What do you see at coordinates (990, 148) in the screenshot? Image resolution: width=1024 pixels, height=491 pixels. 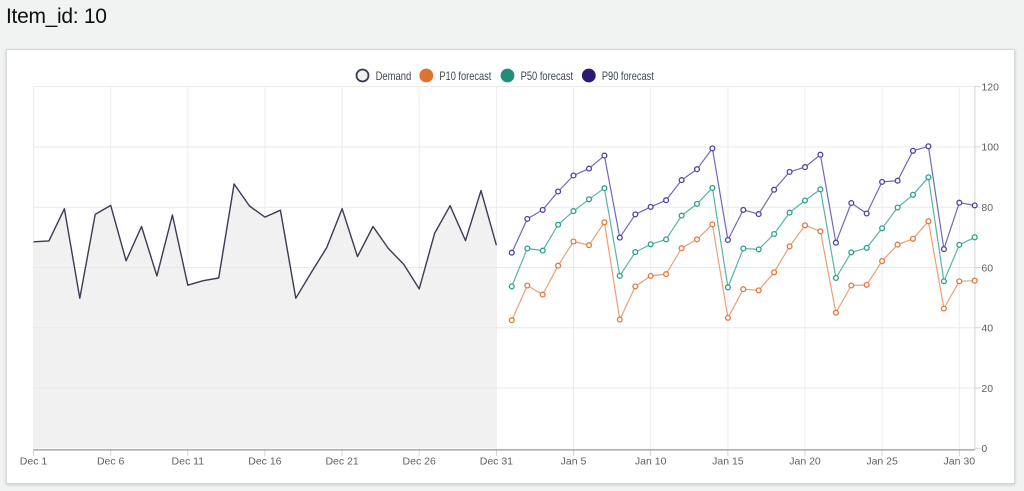 I see `svg-text: 100` at bounding box center [990, 148].